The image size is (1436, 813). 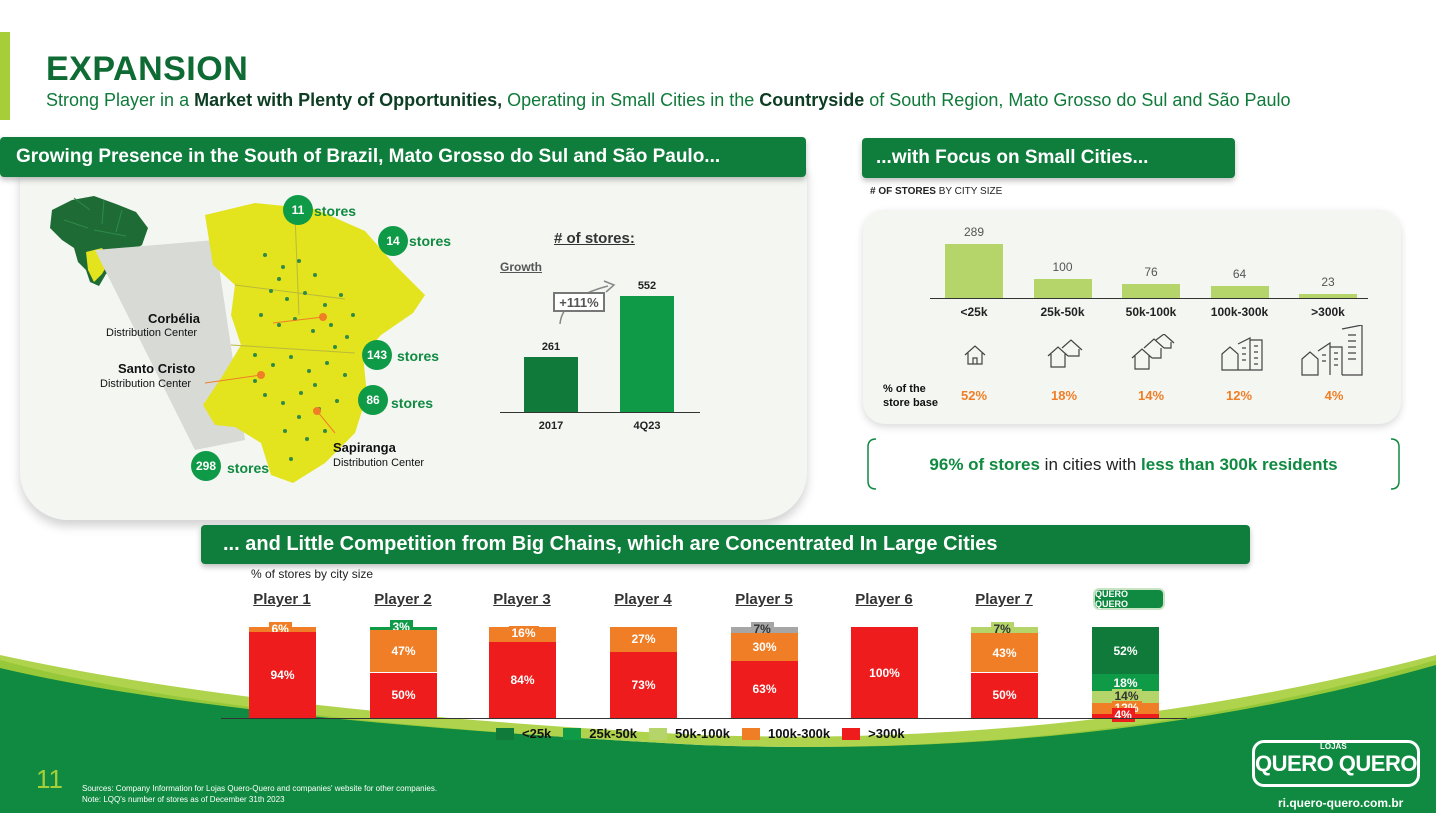 What do you see at coordinates (884, 599) in the screenshot?
I see `player-name: Player 6` at bounding box center [884, 599].